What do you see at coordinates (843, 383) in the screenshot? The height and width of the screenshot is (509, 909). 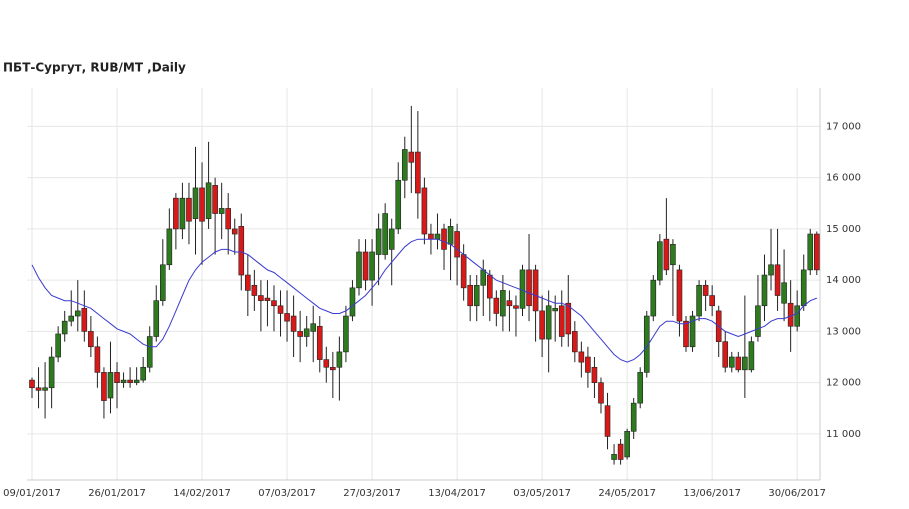 I see `y-tick-label: 12 000` at bounding box center [843, 383].